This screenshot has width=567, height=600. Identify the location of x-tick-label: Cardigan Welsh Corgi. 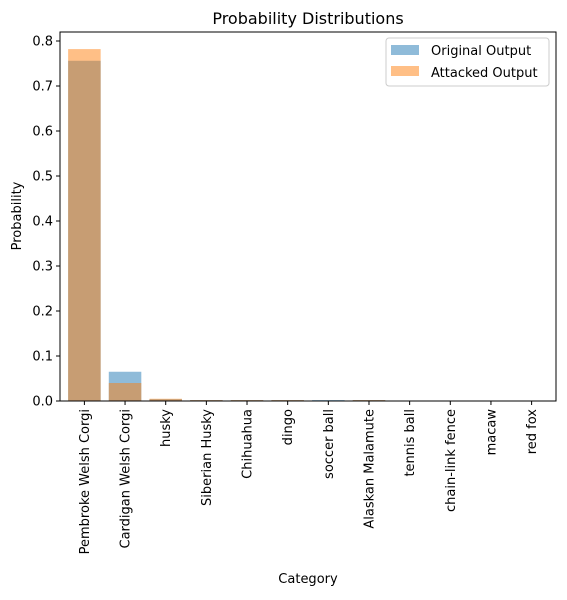
(126, 478).